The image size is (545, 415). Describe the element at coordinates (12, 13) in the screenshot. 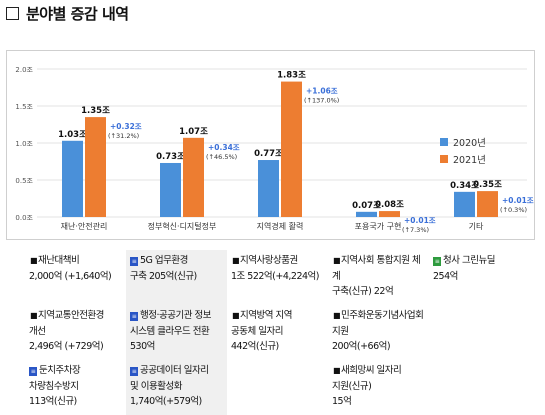

I see `checkbox-square-icon` at that location.